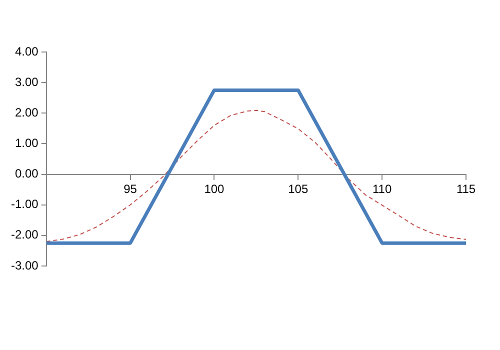 The height and width of the screenshot is (350, 500). Describe the element at coordinates (26, 51) in the screenshot. I see `y-tick-label: 4.00` at that location.